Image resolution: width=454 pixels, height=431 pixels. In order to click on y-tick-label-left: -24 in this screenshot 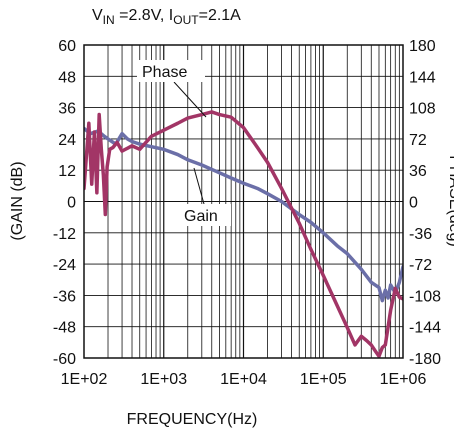, I will do `click(64, 265)`.